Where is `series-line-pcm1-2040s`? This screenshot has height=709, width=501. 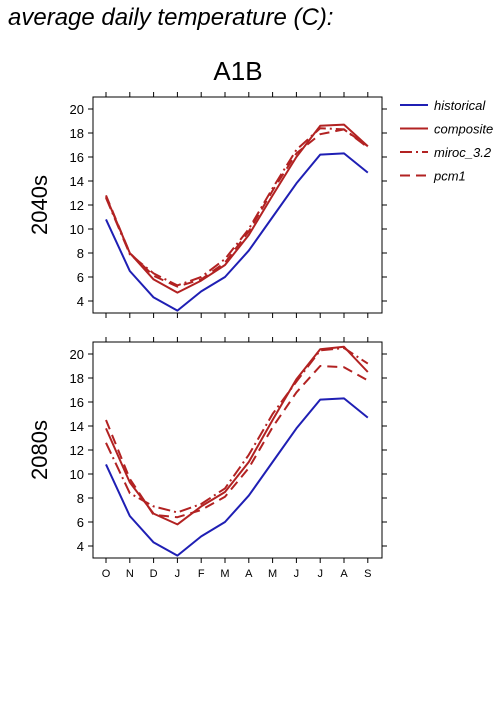 series-line-pcm1-2040s is located at coordinates (237, 208).